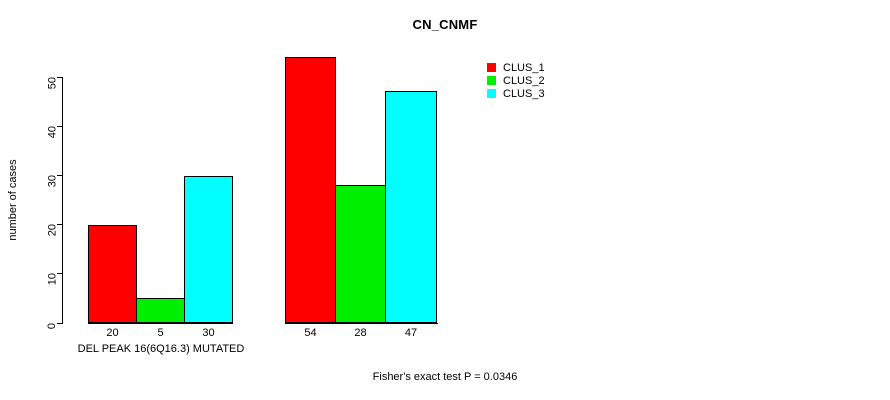 The image size is (890, 400). I want to click on bar-group1-clus1, so click(112, 274).